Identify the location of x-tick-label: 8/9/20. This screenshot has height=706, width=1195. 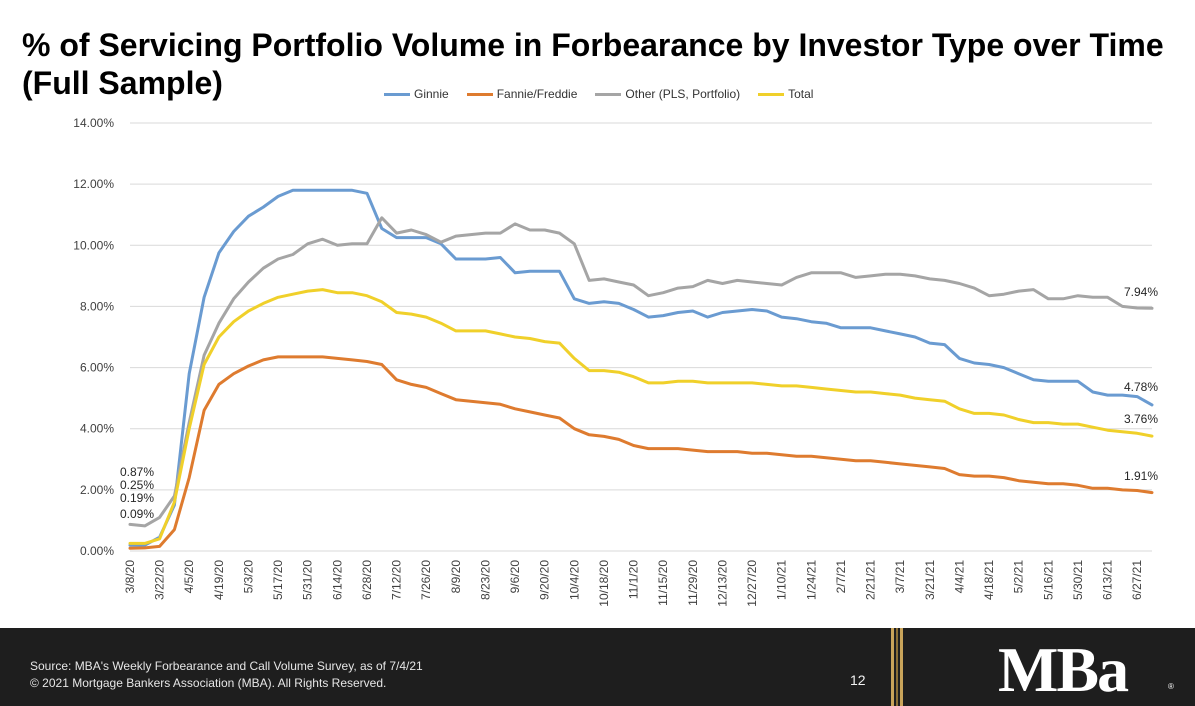
(456, 577).